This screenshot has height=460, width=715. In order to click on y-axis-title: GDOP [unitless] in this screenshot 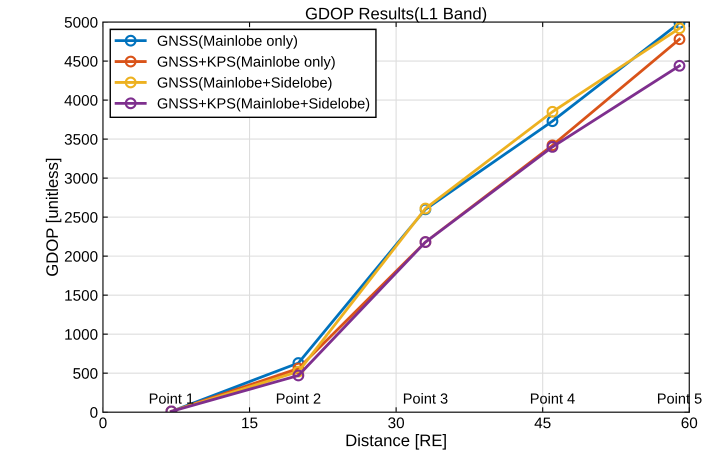, I will do `click(54, 217)`.